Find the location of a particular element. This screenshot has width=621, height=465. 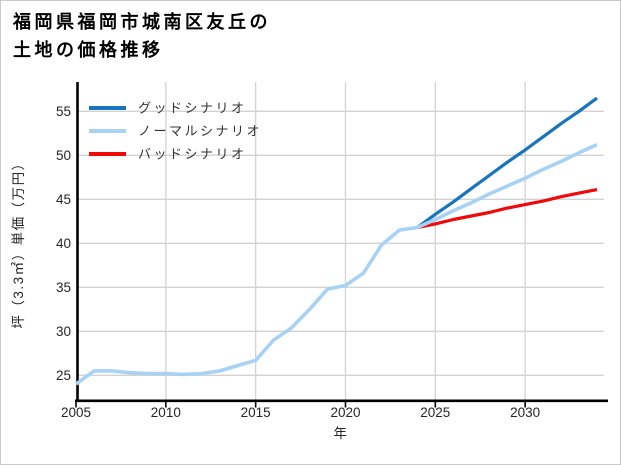

y-tick-label: 40 is located at coordinates (63, 243).